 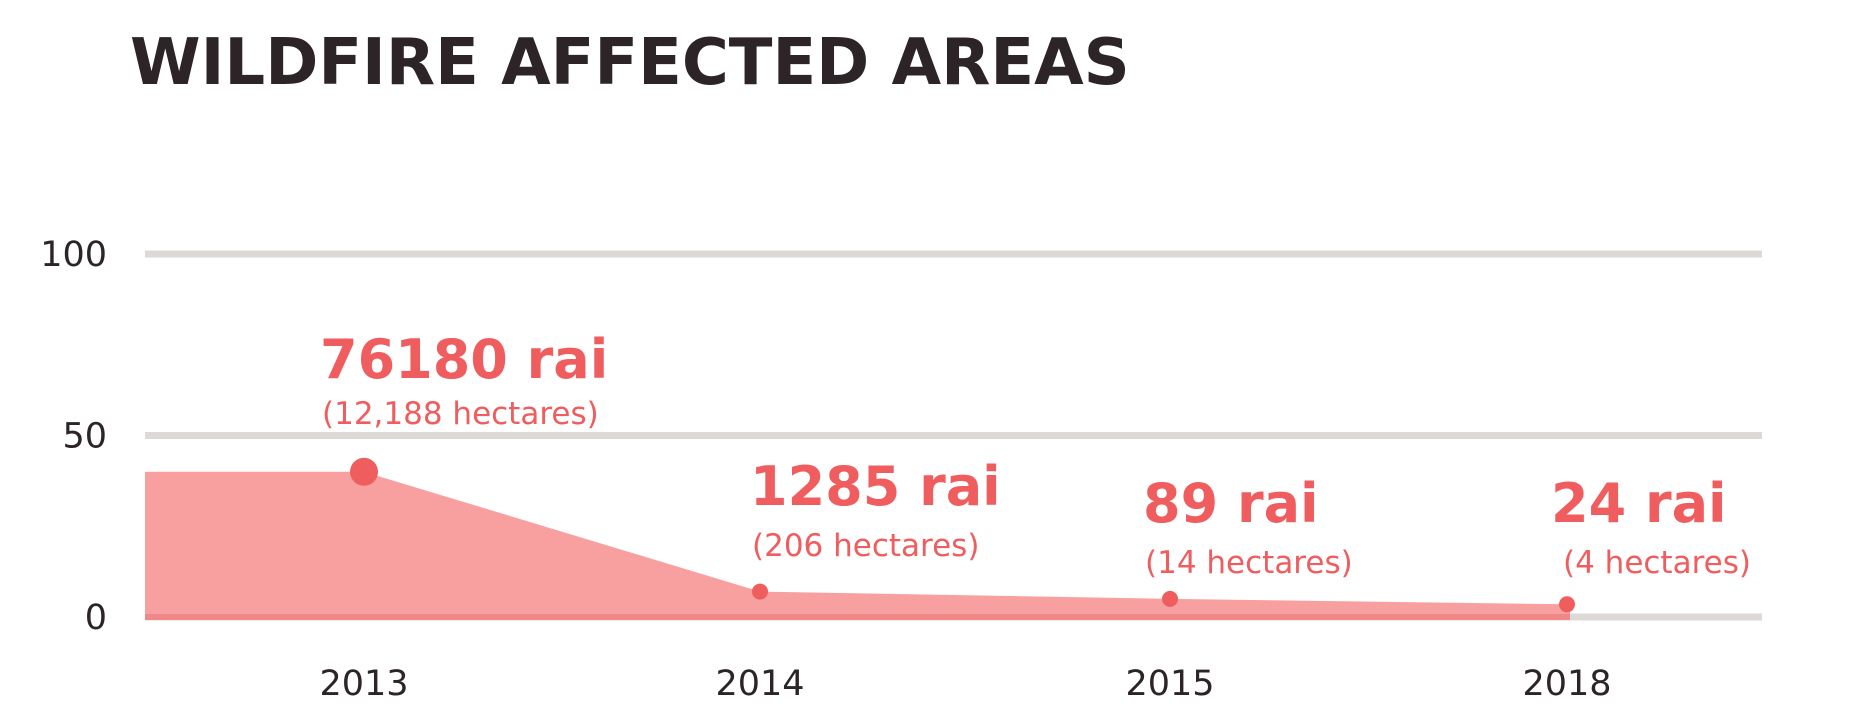 What do you see at coordinates (464, 359) in the screenshot?
I see `value-label-2013: 76180 rai` at bounding box center [464, 359].